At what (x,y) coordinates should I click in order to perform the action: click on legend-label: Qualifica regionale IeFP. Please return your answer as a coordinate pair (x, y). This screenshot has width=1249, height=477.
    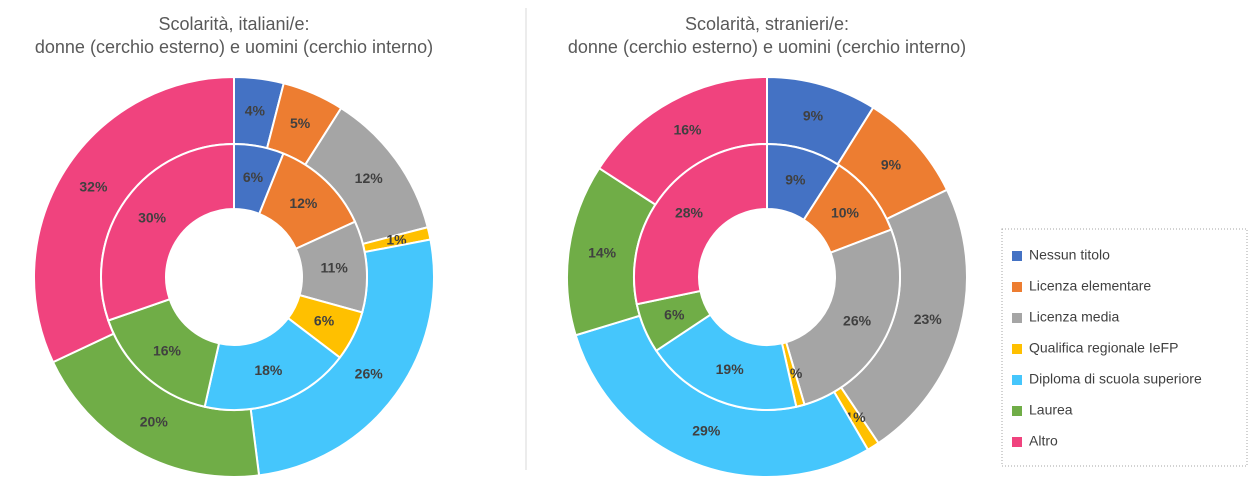
    Looking at the image, I should click on (1103, 348).